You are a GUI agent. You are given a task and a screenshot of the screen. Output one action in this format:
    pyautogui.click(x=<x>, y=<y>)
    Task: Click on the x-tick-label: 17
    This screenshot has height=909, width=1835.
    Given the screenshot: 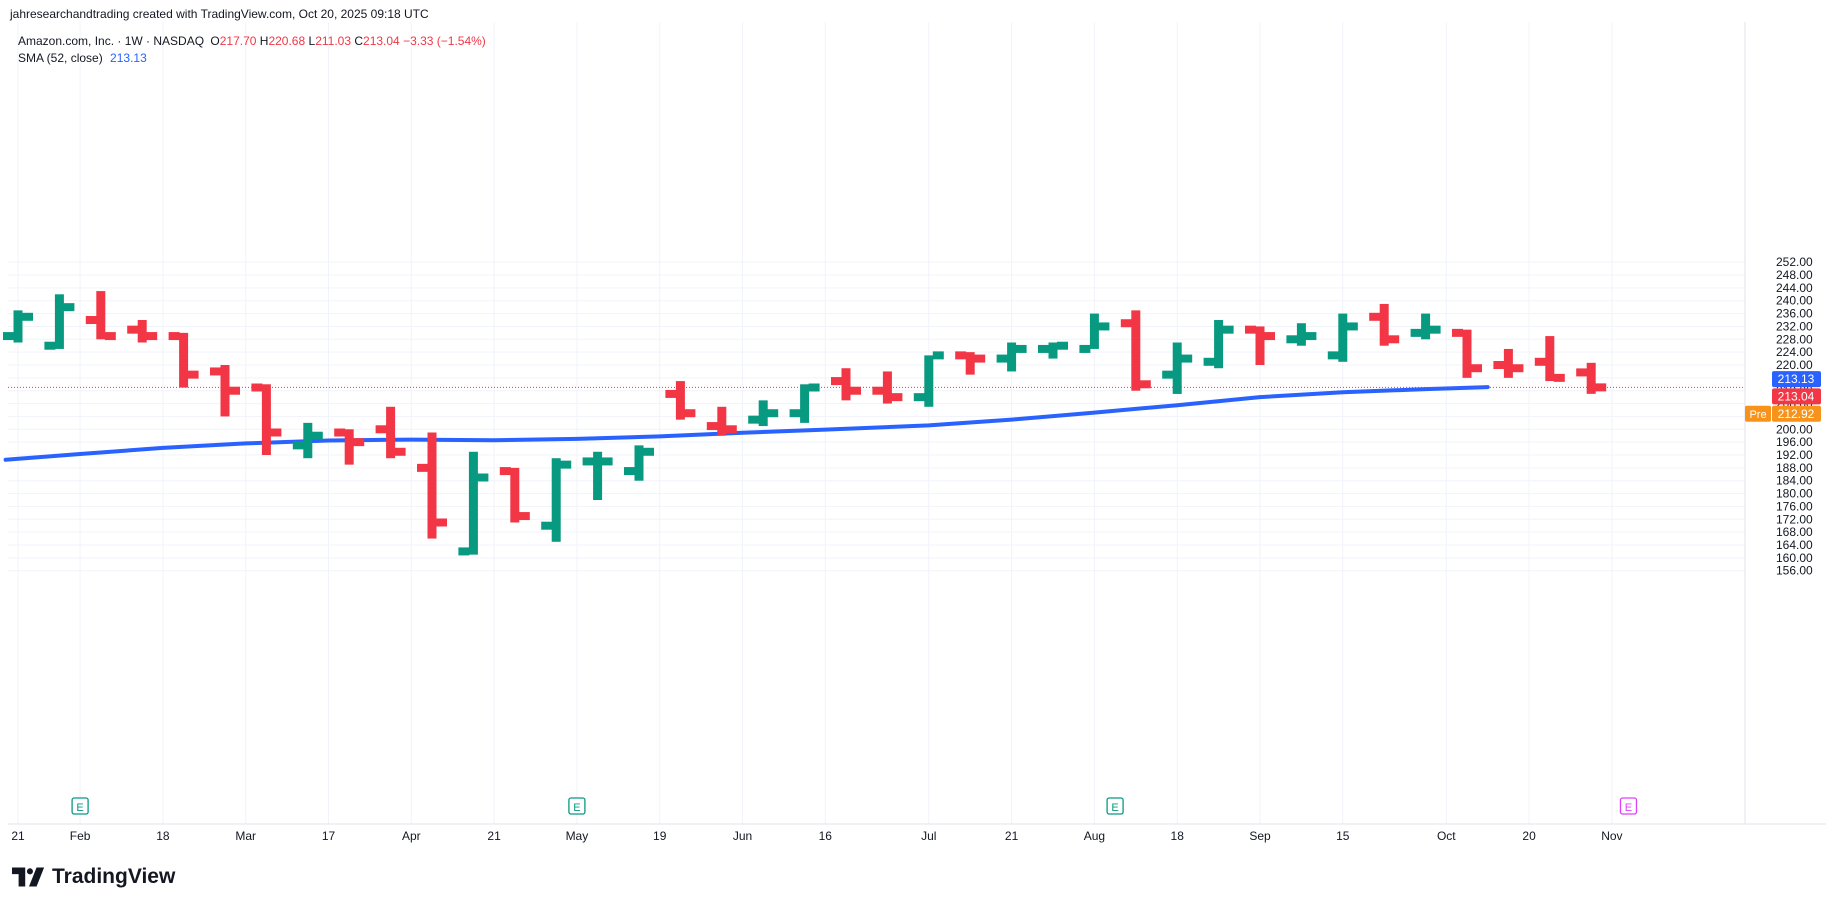 What is the action you would take?
    pyautogui.click(x=329, y=836)
    